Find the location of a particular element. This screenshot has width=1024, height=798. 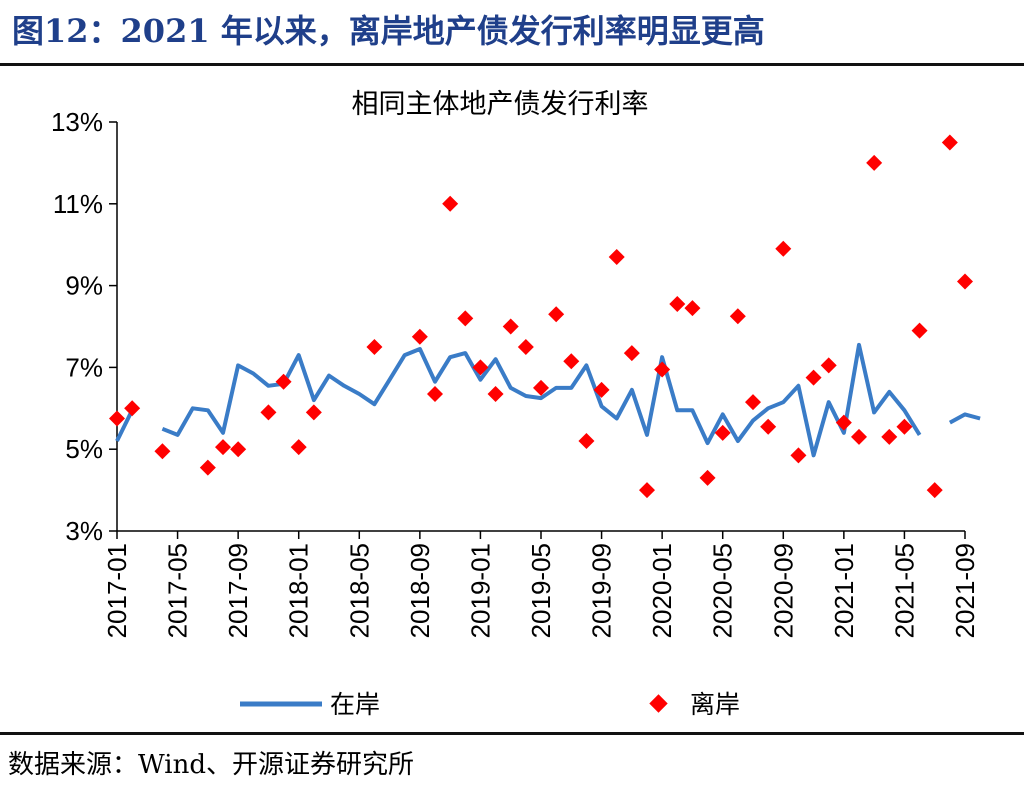

x-tick-label: 2017-05 is located at coordinates (178, 590).